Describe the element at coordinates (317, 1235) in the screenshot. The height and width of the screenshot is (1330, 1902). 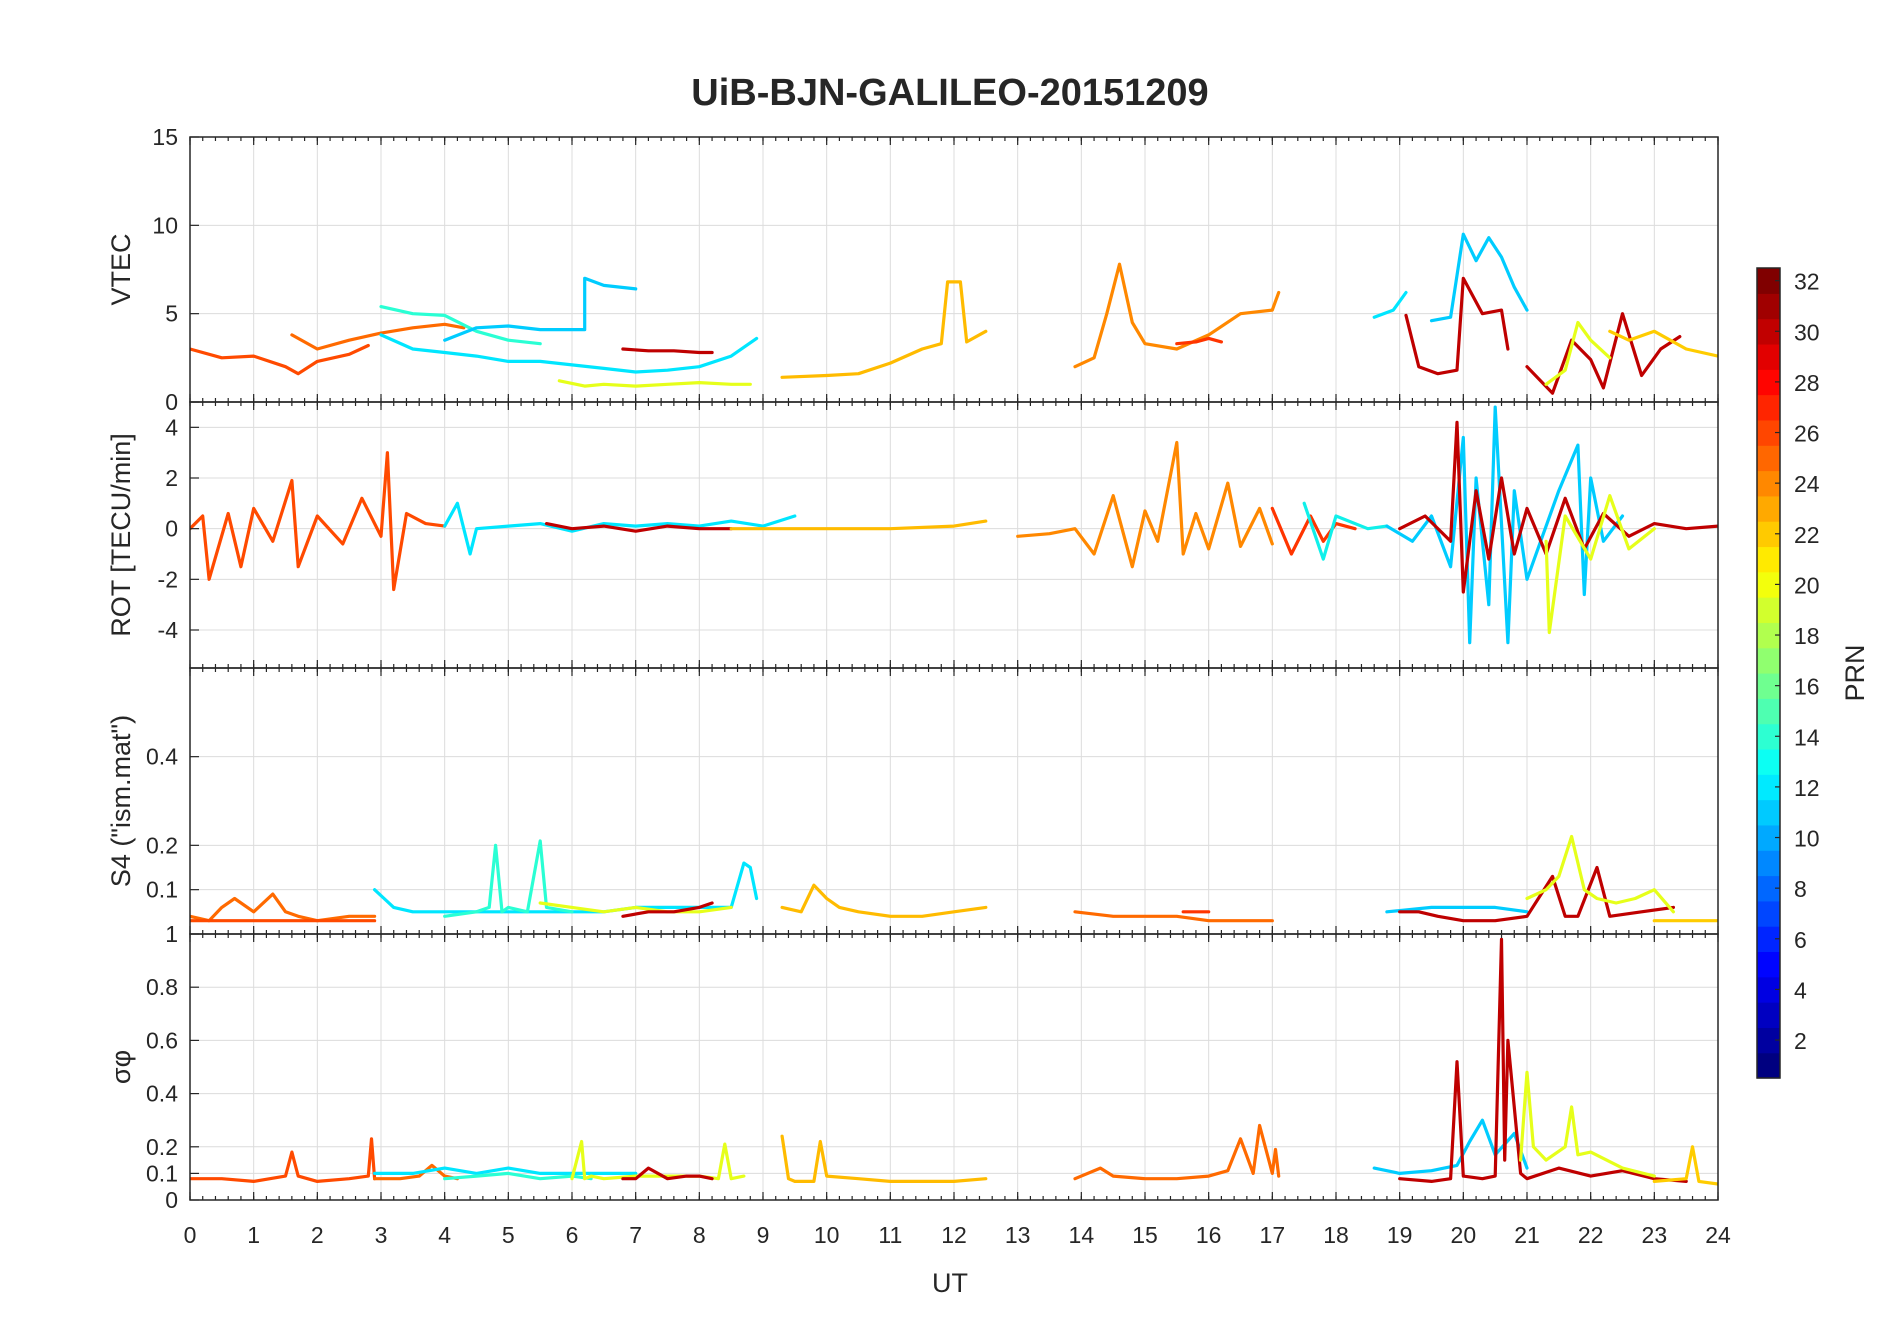
I see `x-tick-label: 2` at that location.